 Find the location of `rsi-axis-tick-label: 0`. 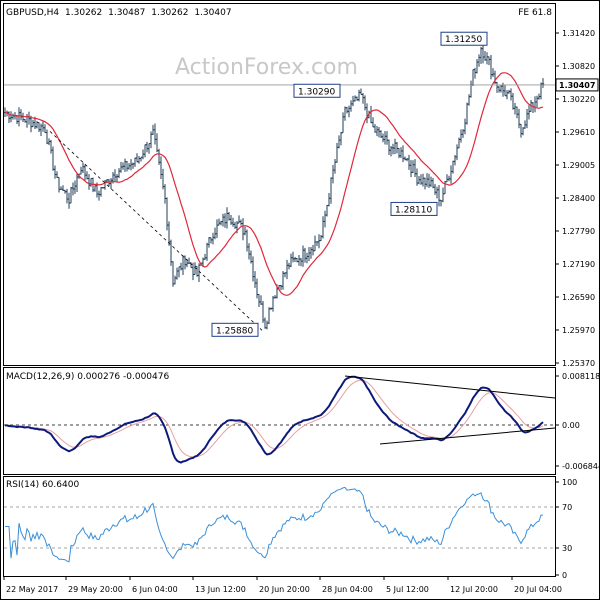

rsi-axis-tick-label: 0 is located at coordinates (564, 575).